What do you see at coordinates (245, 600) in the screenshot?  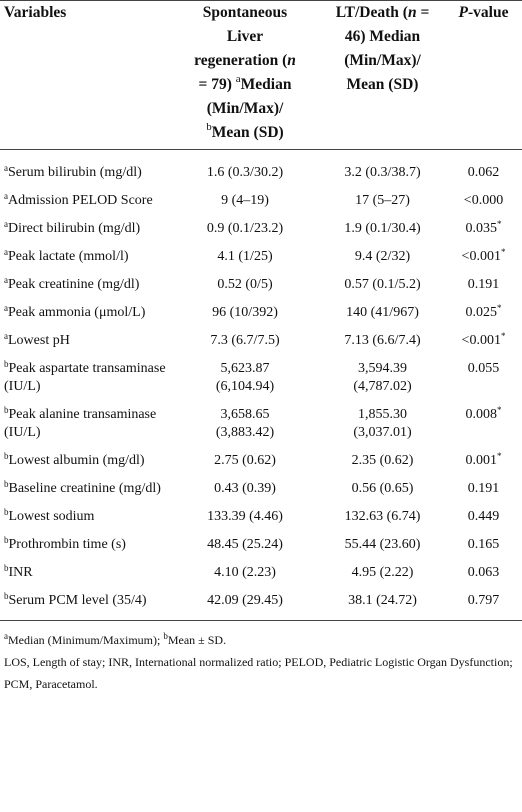 I see `cell-text: 42.09 (29.45)` at bounding box center [245, 600].